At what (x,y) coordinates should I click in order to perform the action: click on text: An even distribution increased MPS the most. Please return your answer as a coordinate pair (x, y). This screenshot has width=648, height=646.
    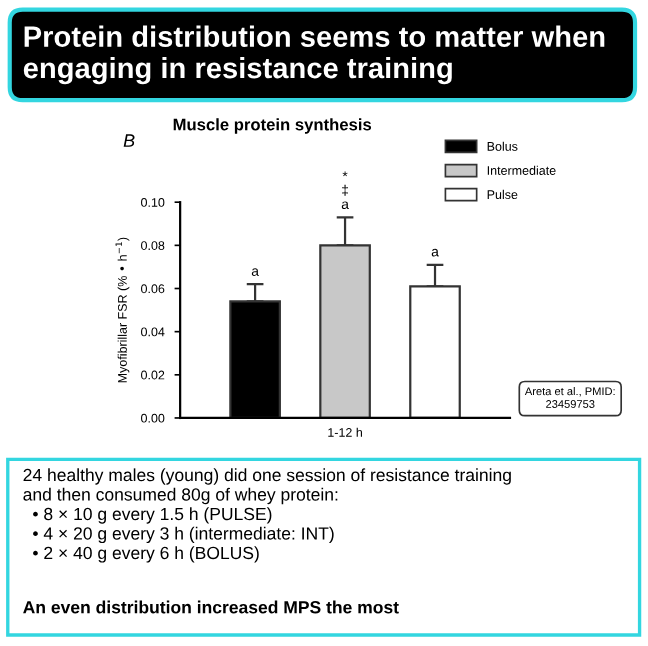
    Looking at the image, I should click on (211, 607).